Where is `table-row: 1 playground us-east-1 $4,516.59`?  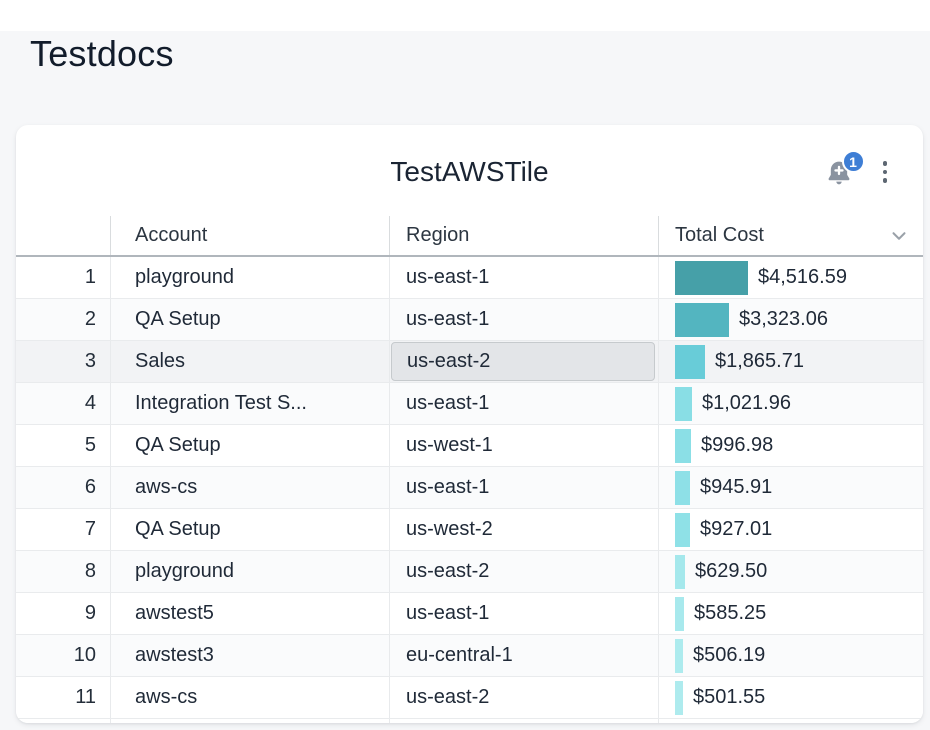 table-row: 1 playground us-east-1 $4,516.59 is located at coordinates (469, 278).